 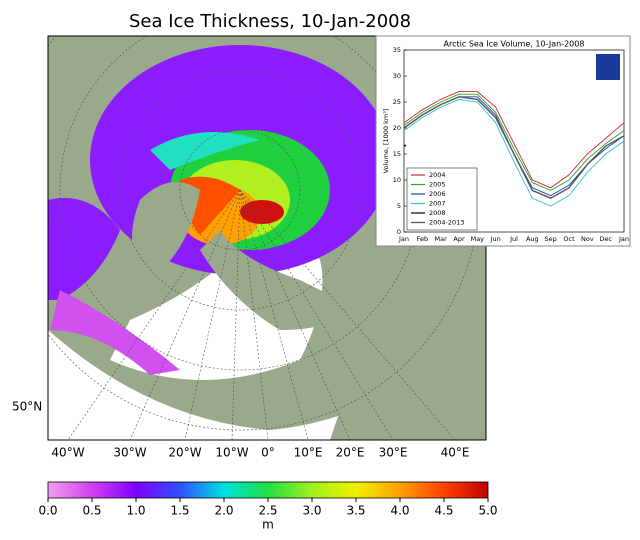 What do you see at coordinates (513, 239) in the screenshot?
I see `x-tick-label: Jul` at bounding box center [513, 239].